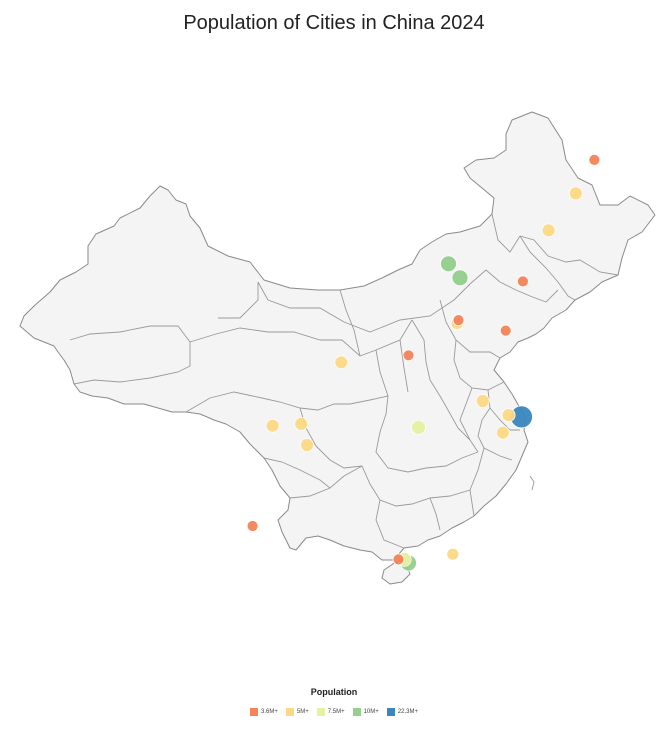 This screenshot has height=744, width=668. What do you see at coordinates (532, 483) in the screenshot?
I see `taiwan-hint` at bounding box center [532, 483].